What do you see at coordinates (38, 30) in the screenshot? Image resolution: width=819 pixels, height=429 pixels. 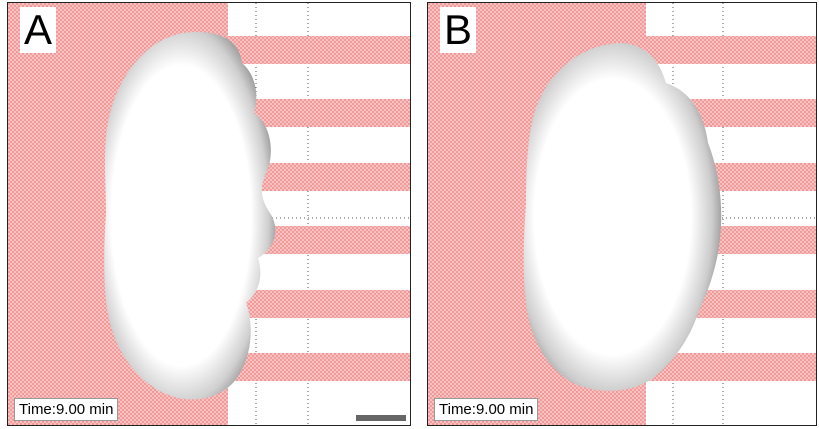 I see `panel-label: A` at bounding box center [38, 30].